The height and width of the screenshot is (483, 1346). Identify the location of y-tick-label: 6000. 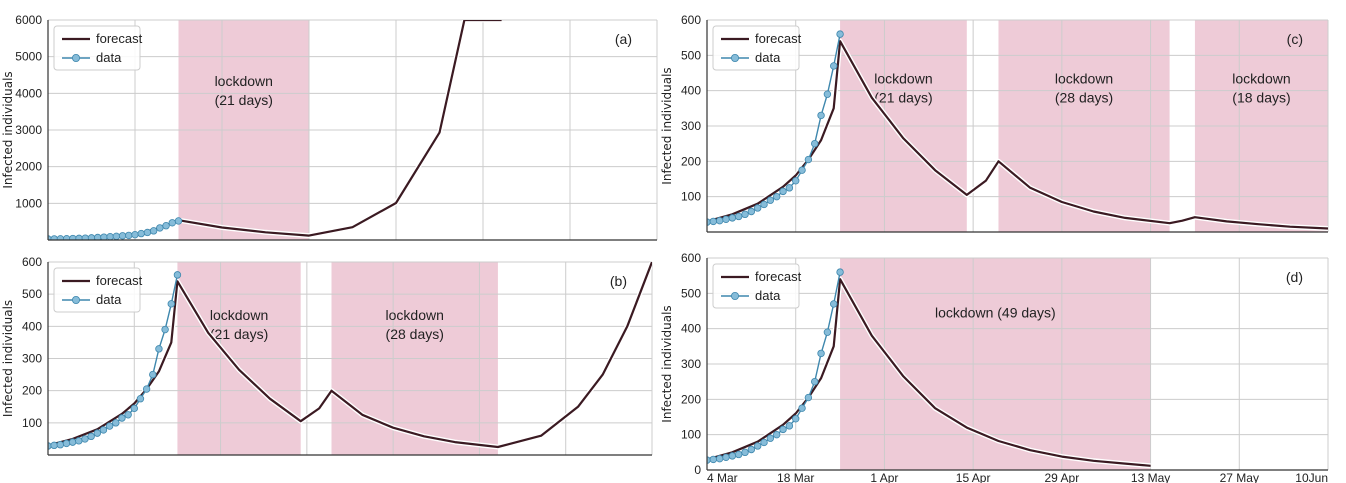
(28, 20).